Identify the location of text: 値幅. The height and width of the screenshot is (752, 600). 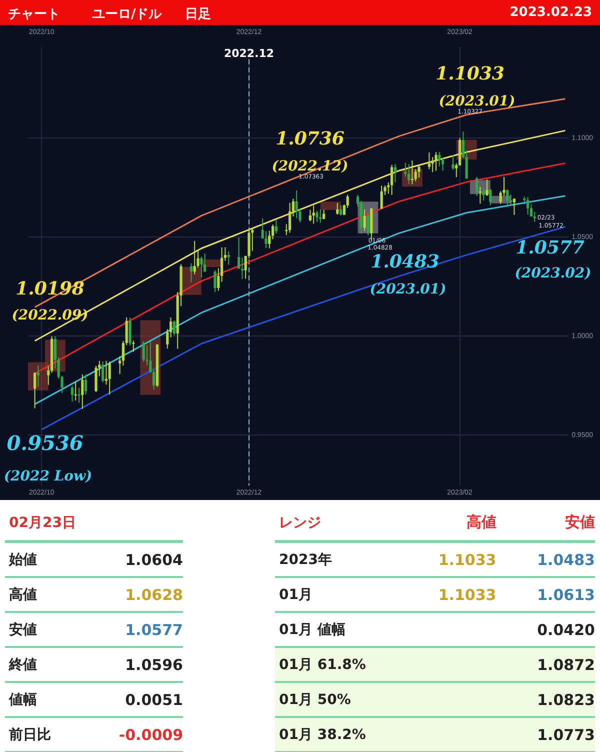
(23, 699).